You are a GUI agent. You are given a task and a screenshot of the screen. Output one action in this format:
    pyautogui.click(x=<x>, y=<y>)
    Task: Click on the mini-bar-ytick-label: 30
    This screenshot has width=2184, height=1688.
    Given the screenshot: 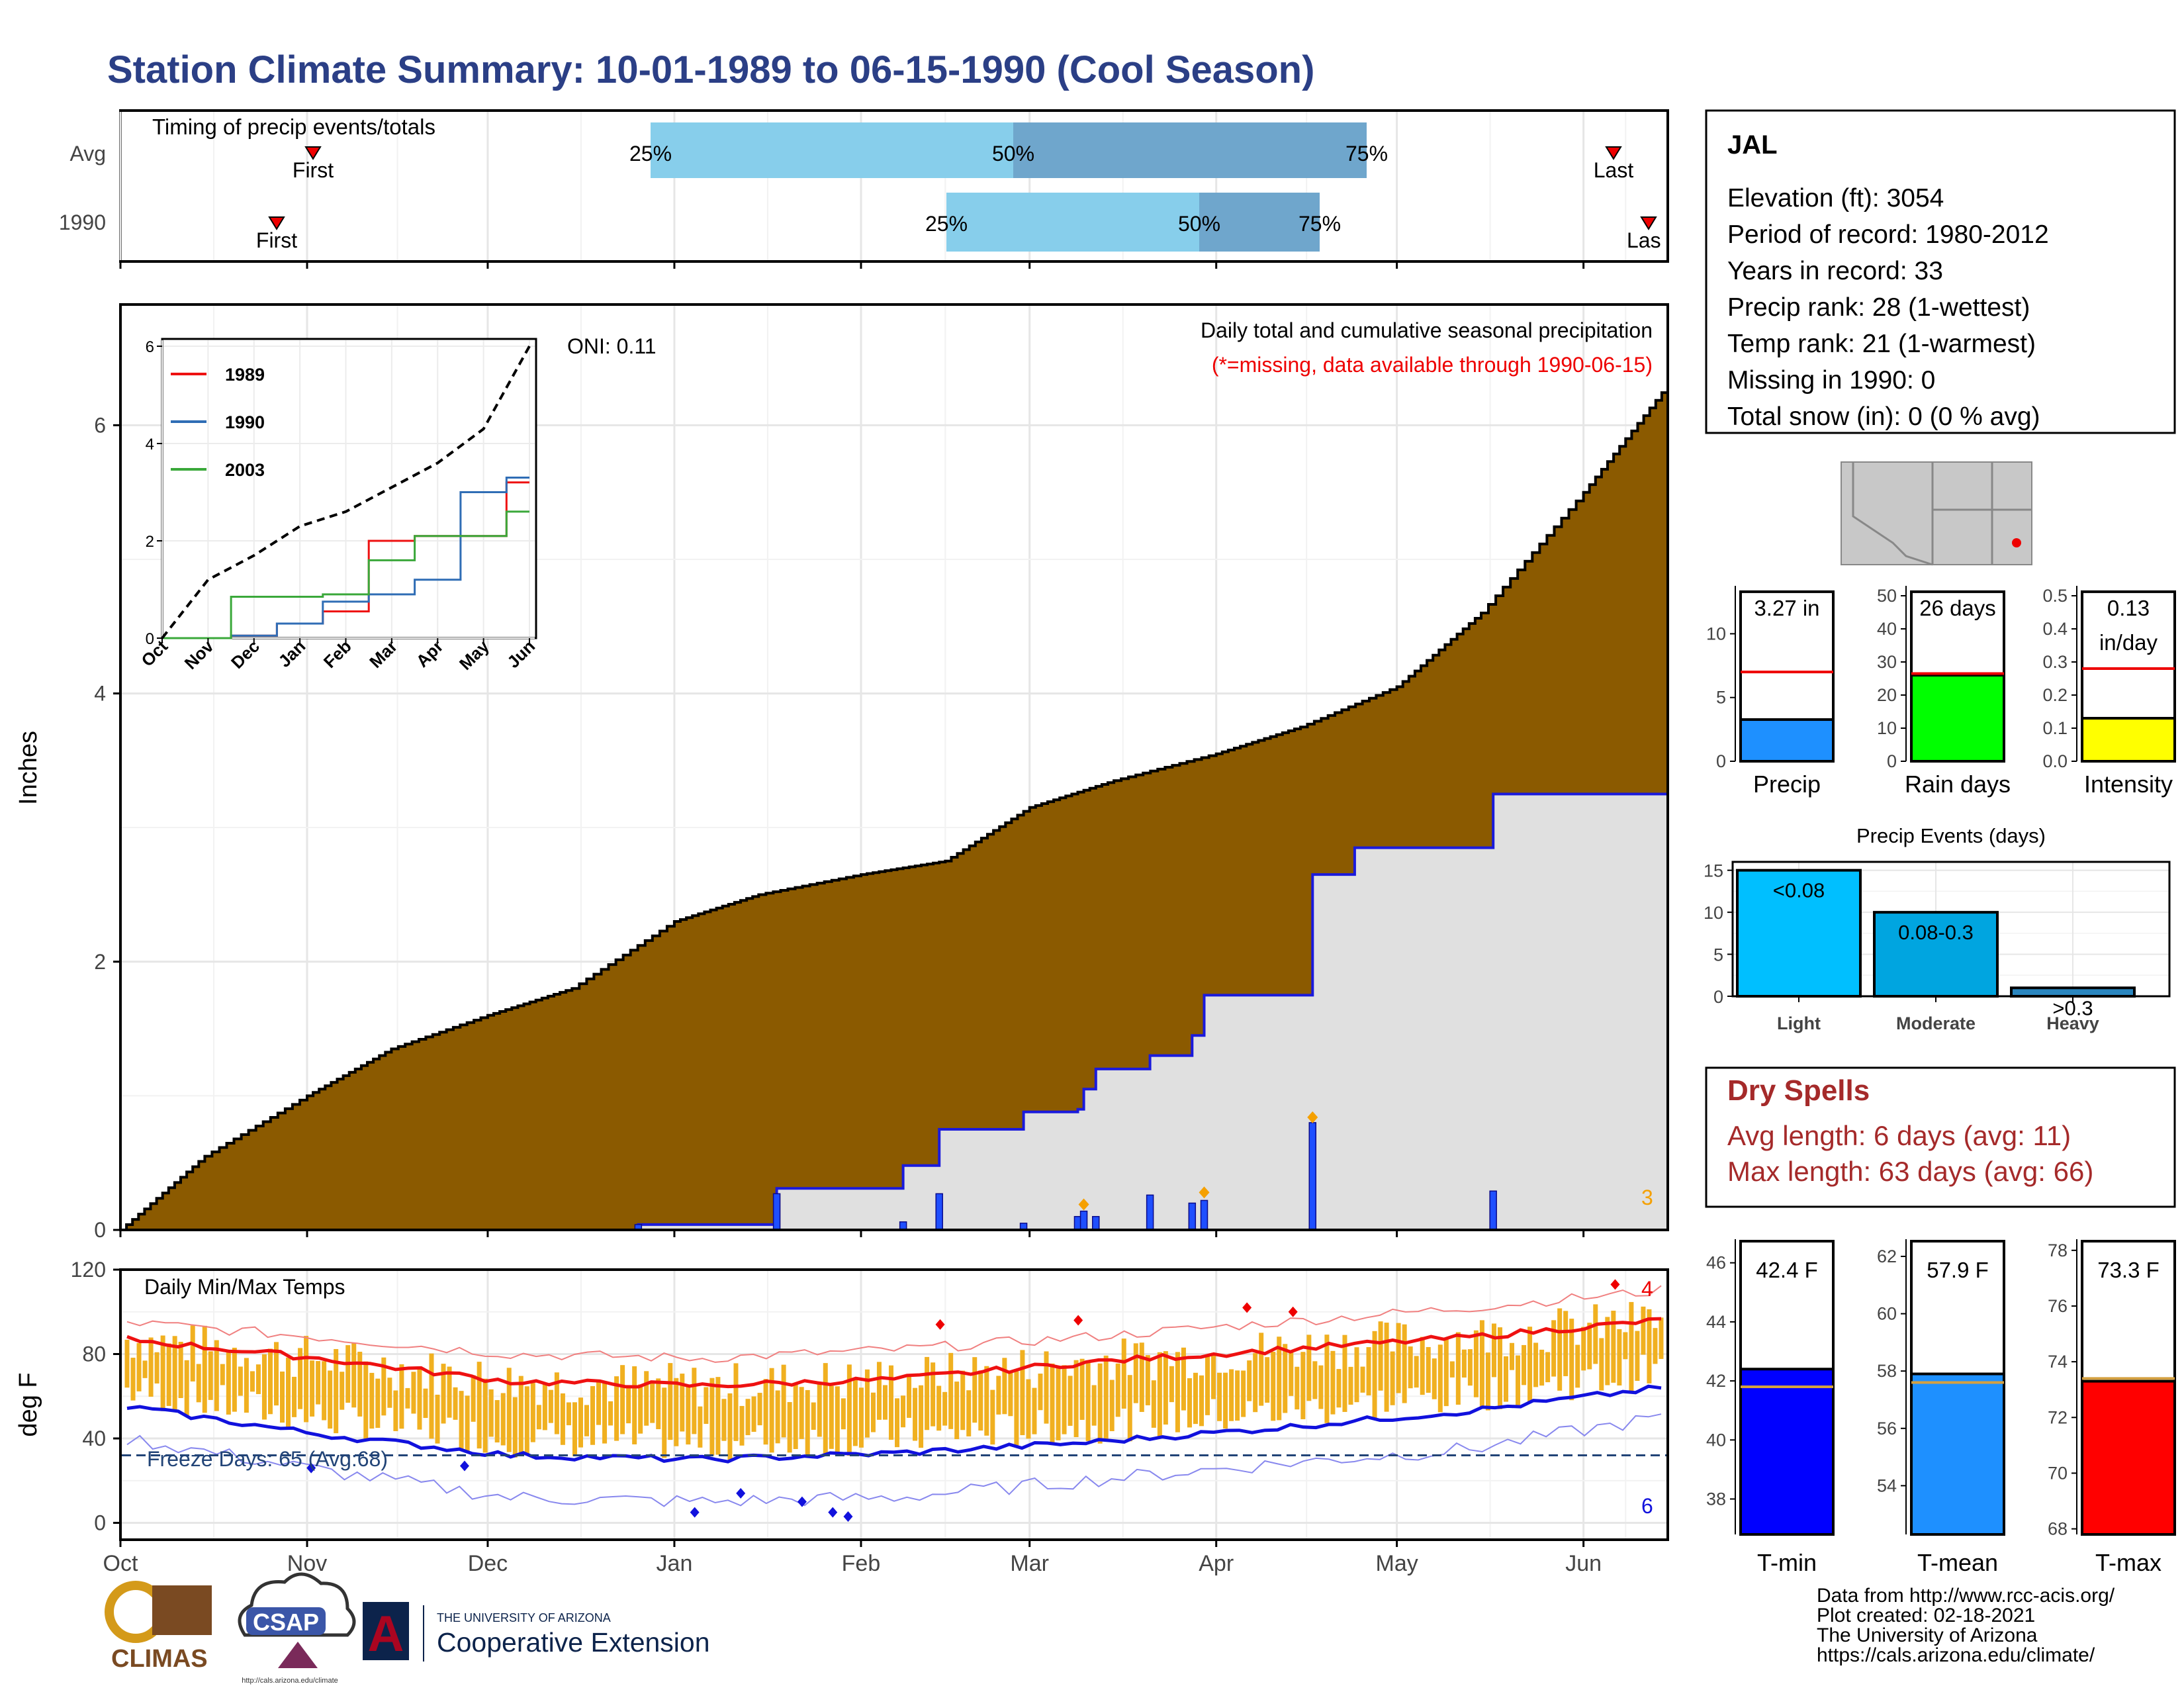 What is the action you would take?
    pyautogui.click(x=1887, y=662)
    